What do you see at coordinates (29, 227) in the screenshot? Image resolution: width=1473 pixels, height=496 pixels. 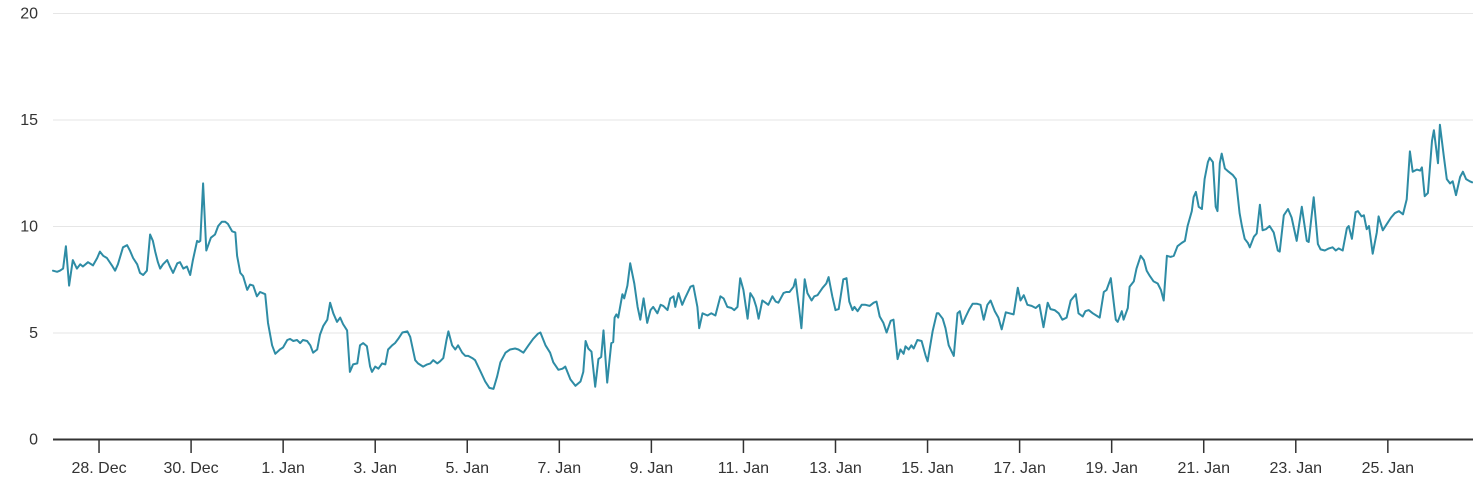 I see `y-axis-label: 10` at bounding box center [29, 227].